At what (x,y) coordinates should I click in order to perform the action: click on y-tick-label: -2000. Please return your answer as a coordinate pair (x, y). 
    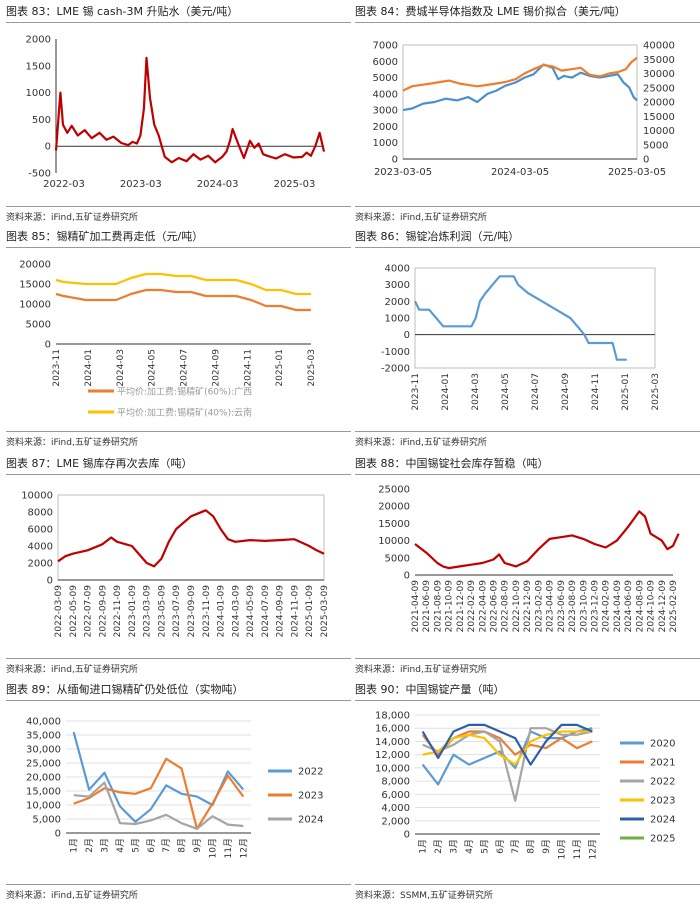
    Looking at the image, I should click on (395, 369).